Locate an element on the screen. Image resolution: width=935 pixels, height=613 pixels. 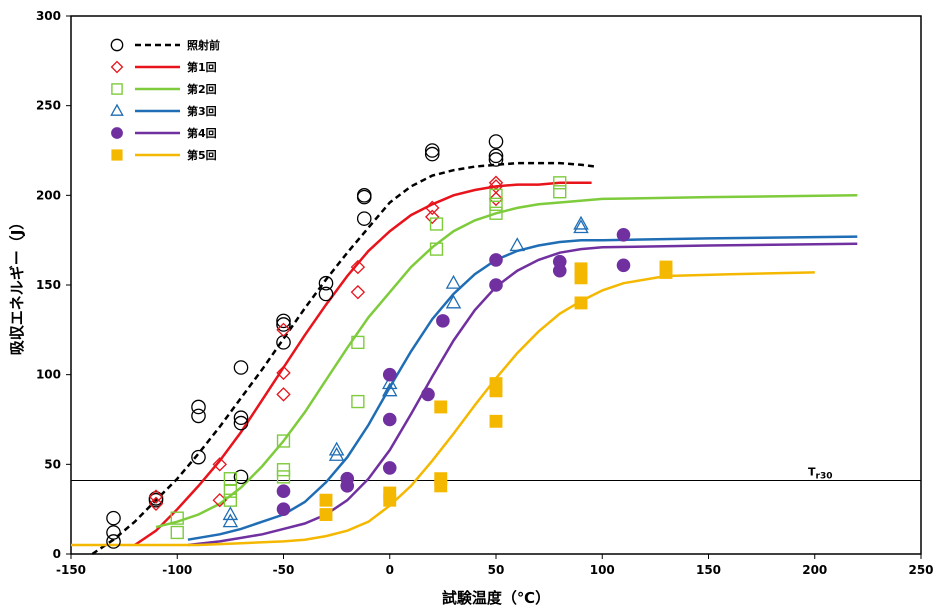
tr30-reference: Tr30 is located at coordinates (496, 473).